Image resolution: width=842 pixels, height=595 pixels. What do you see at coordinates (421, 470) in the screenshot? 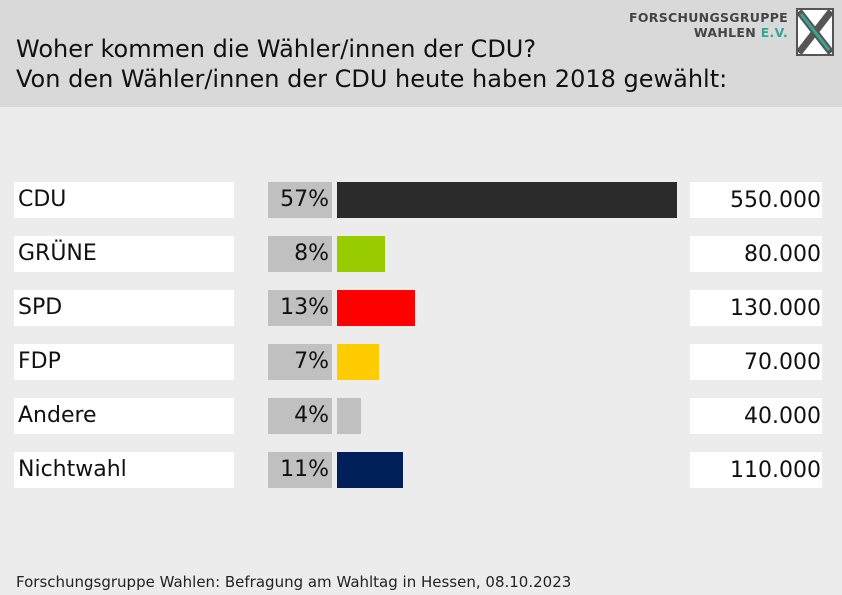
I see `chart-row: Nichtwahl 11% 110.000` at bounding box center [421, 470].